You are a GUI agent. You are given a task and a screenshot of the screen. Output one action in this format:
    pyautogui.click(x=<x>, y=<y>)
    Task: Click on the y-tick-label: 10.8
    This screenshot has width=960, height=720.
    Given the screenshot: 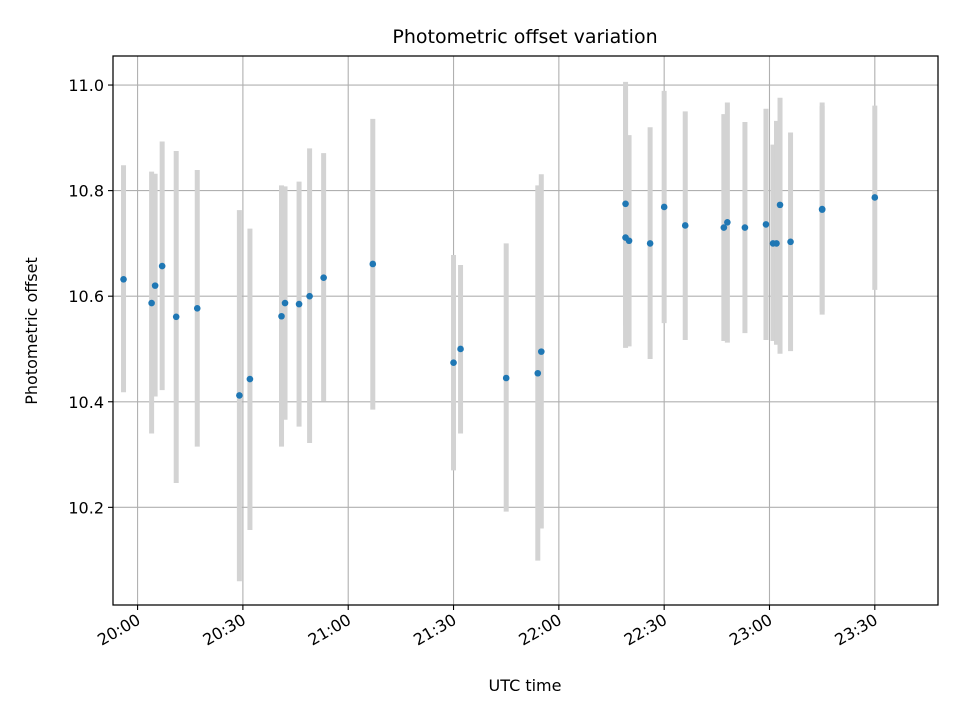 What is the action you would take?
    pyautogui.click(x=86, y=191)
    